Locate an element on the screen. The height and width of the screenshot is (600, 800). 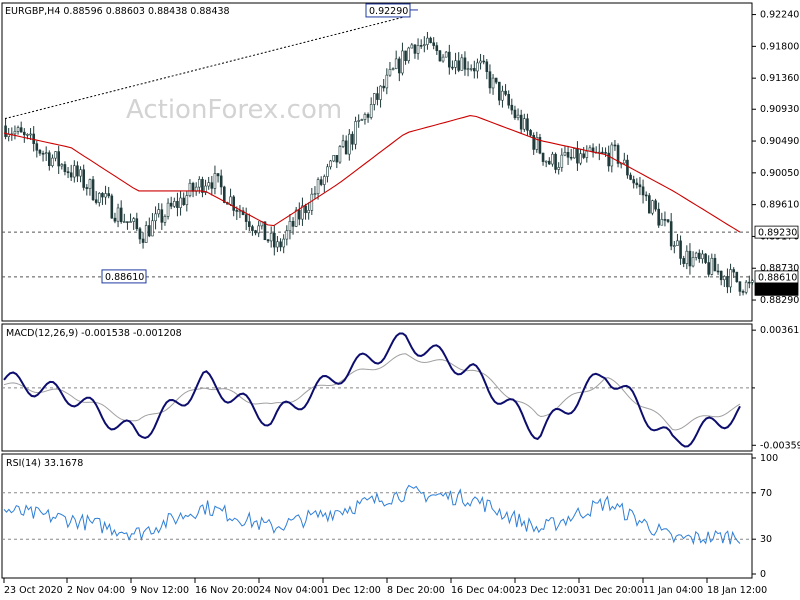
rsi-axis-label: 70 is located at coordinates (766, 493).